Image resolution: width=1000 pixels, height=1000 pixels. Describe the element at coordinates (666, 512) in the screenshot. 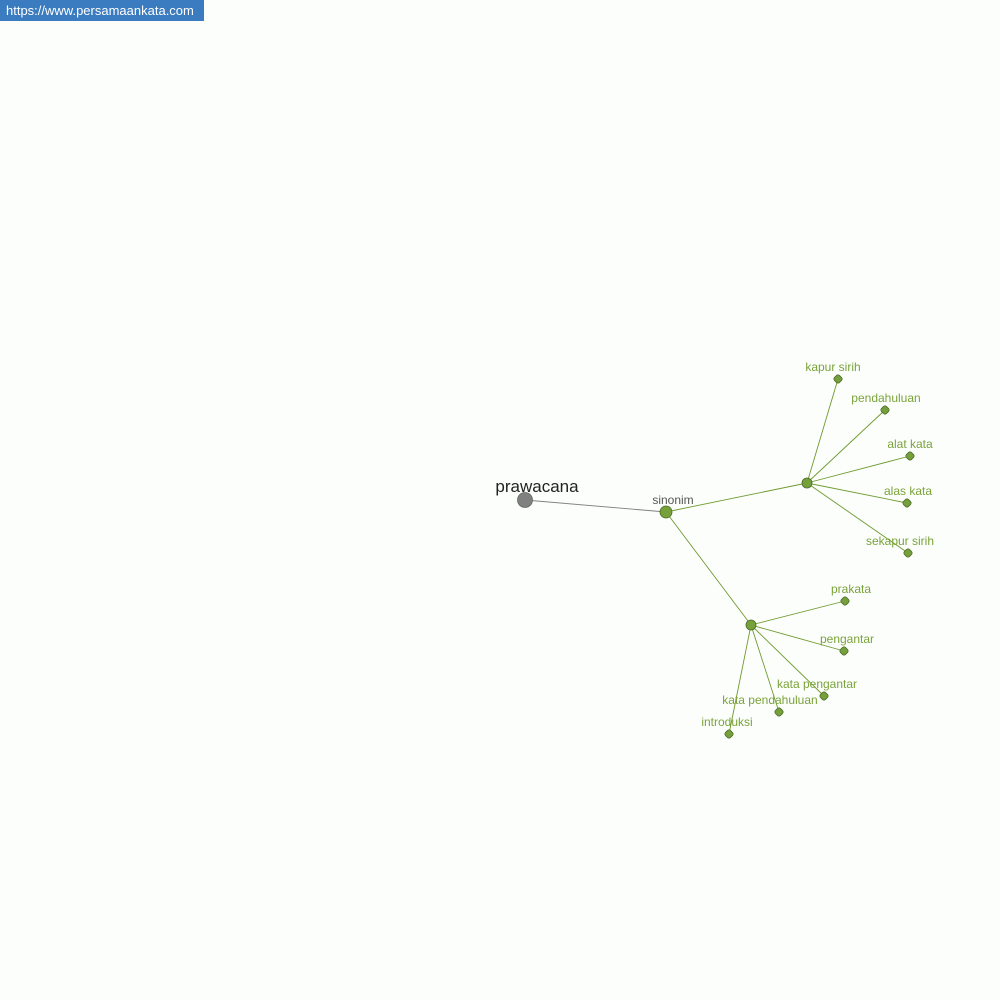

I see `relation-node` at that location.